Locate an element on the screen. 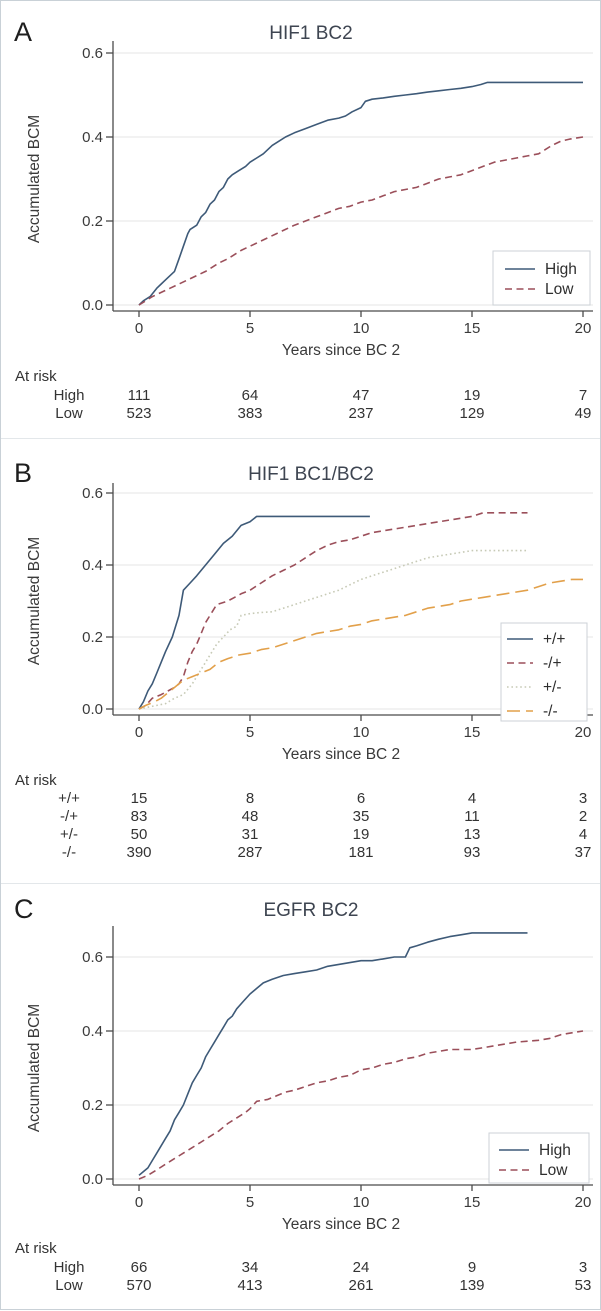 The height and width of the screenshot is (1311, 601). at-risk-value: 390 is located at coordinates (138, 852).